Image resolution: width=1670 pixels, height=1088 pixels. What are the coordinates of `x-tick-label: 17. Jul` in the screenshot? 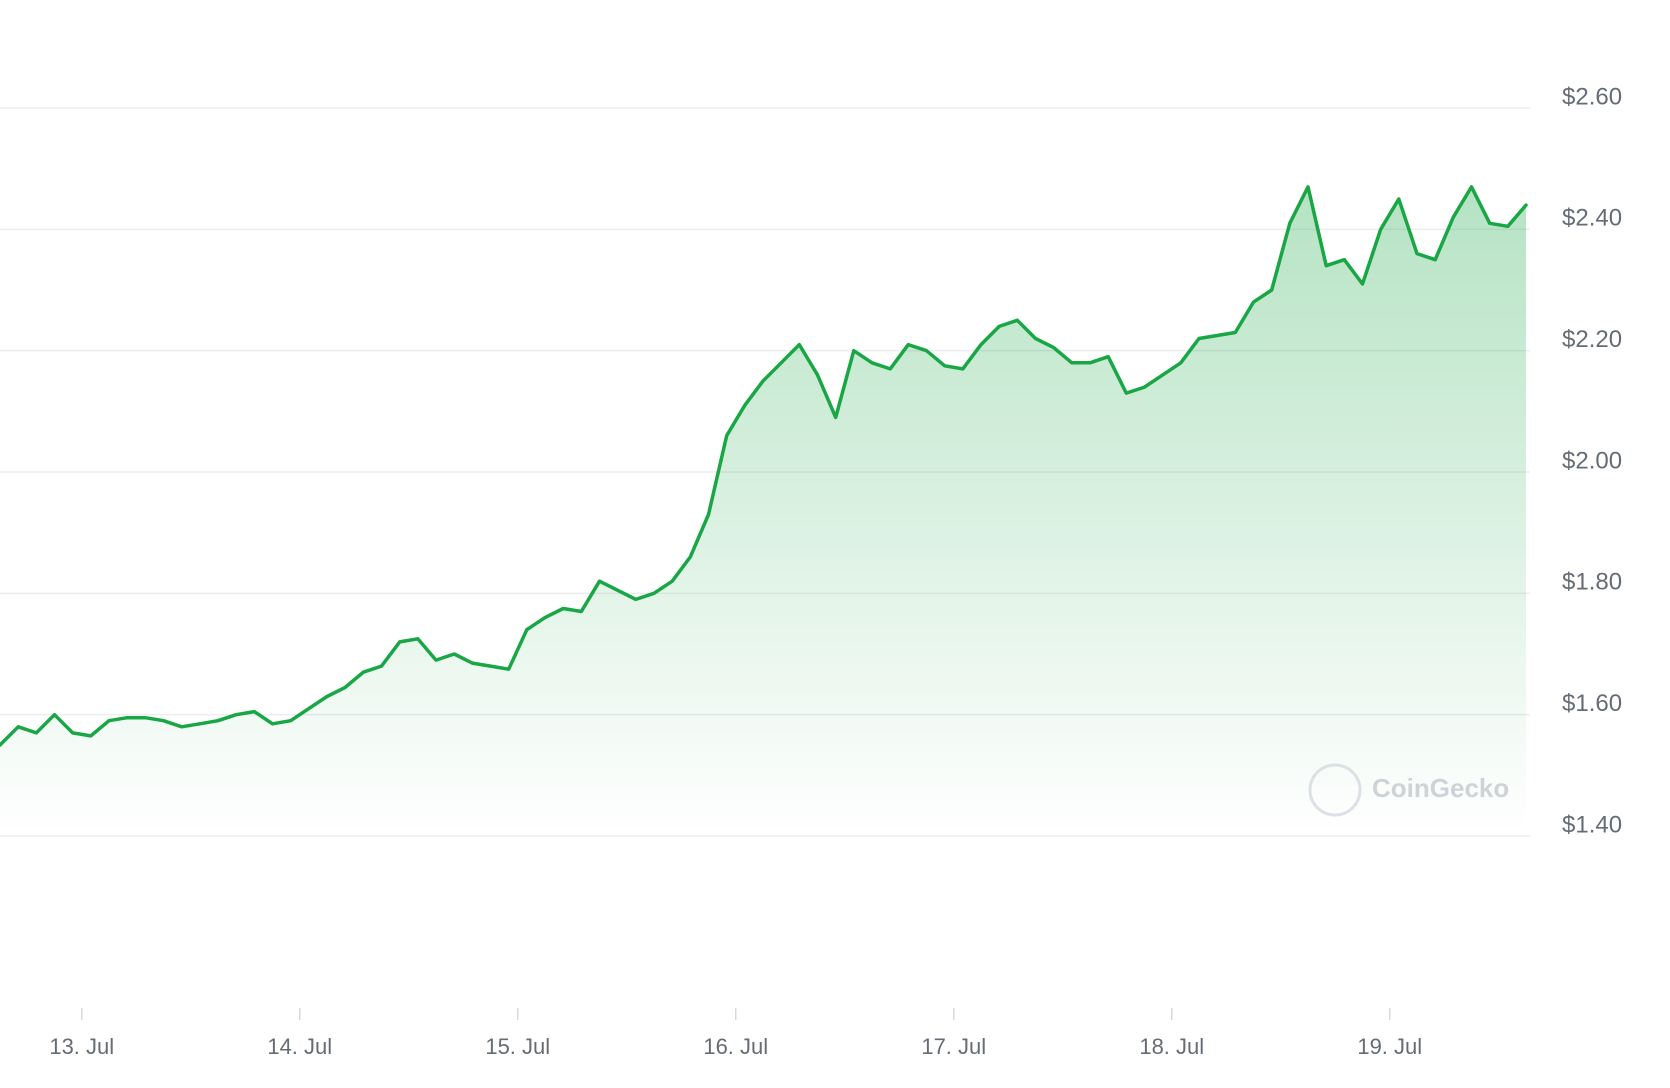 It's located at (953, 1046).